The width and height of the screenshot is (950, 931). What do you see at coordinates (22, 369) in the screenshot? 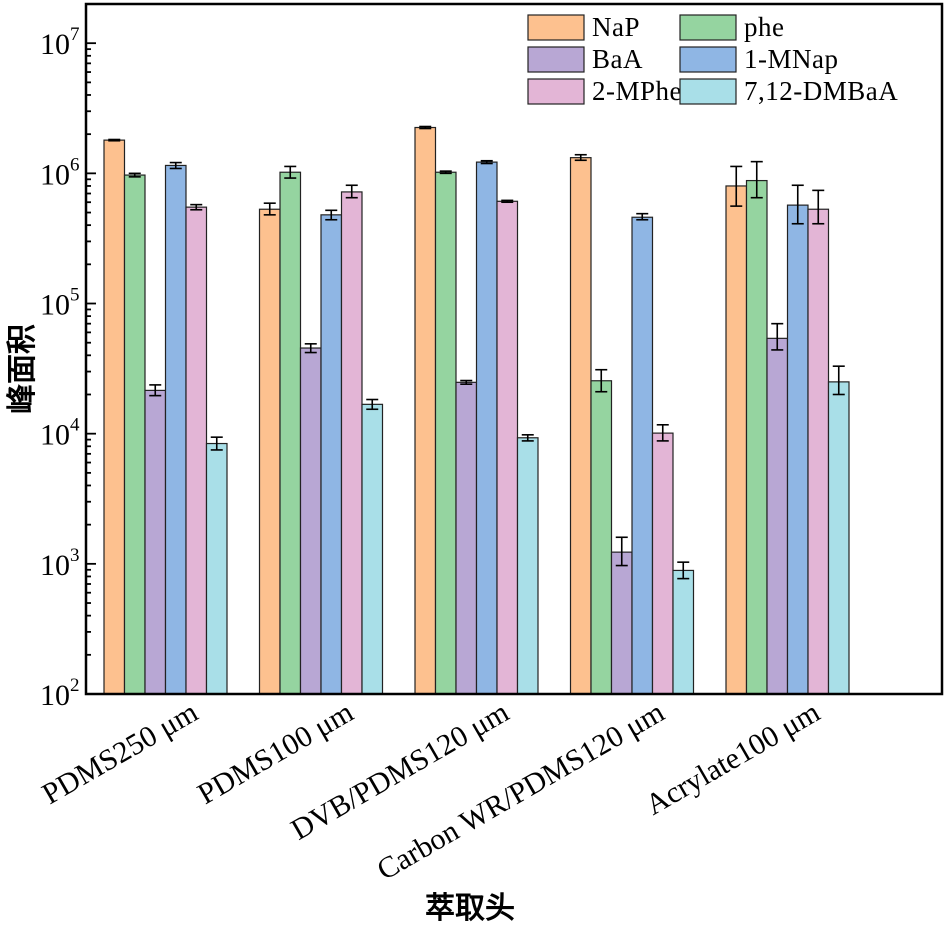
I see `y-axis-title: 峰面积` at bounding box center [22, 369].